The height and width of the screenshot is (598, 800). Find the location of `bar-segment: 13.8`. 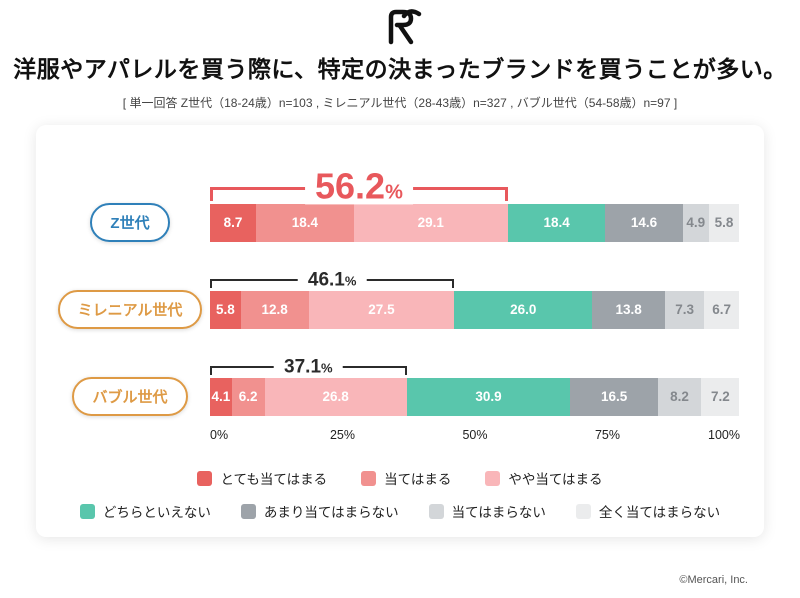

bar-segment: 13.8 is located at coordinates (629, 309).